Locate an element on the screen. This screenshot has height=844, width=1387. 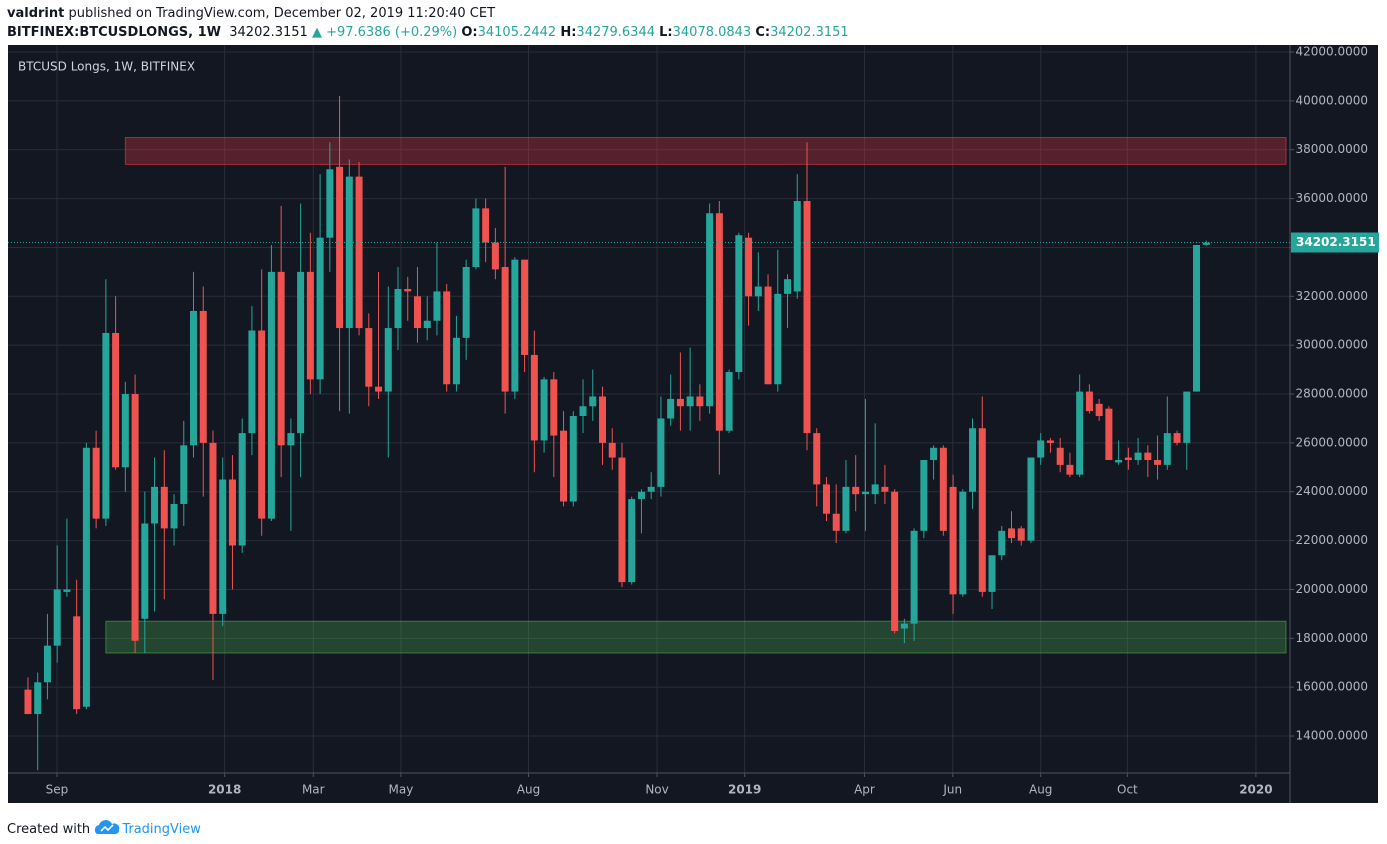
last-price-tag is located at coordinates (1335, 242).